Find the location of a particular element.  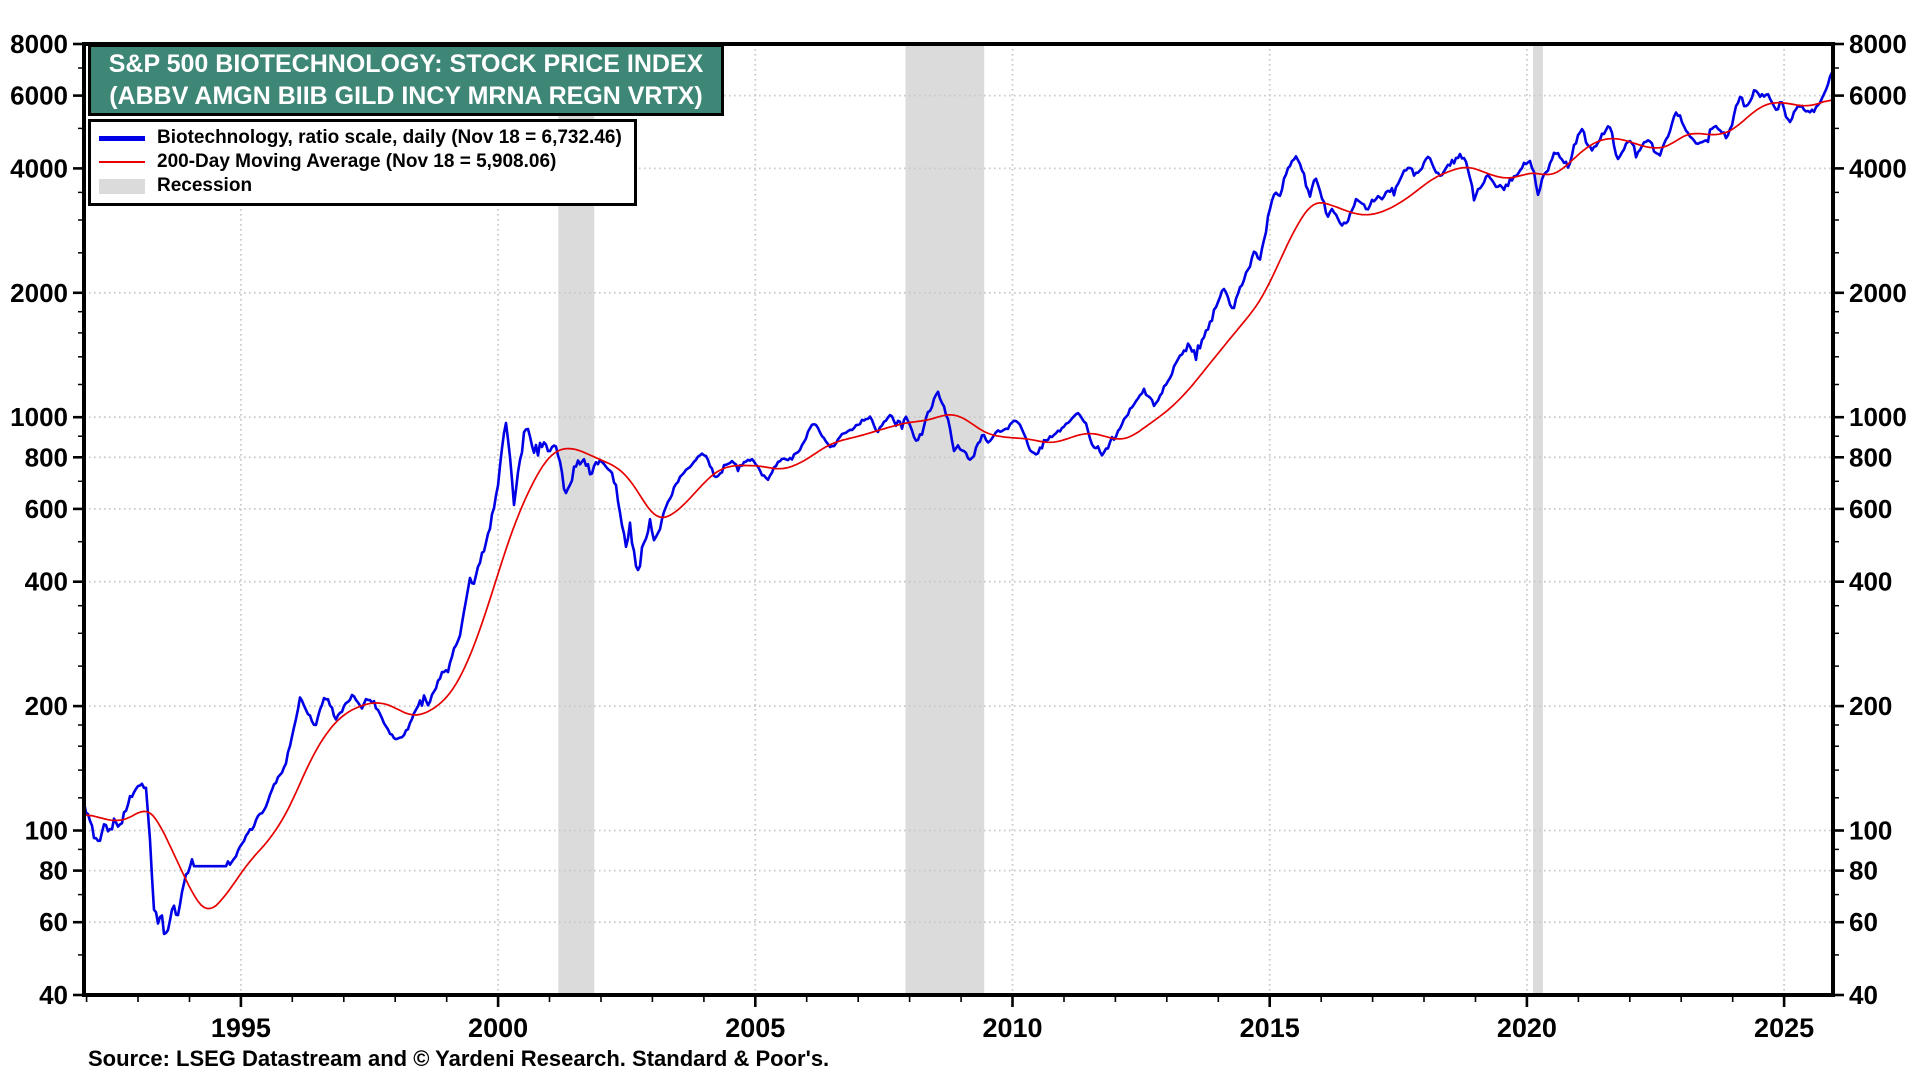

y-axis-label-right: 4000 is located at coordinates (1878, 168).